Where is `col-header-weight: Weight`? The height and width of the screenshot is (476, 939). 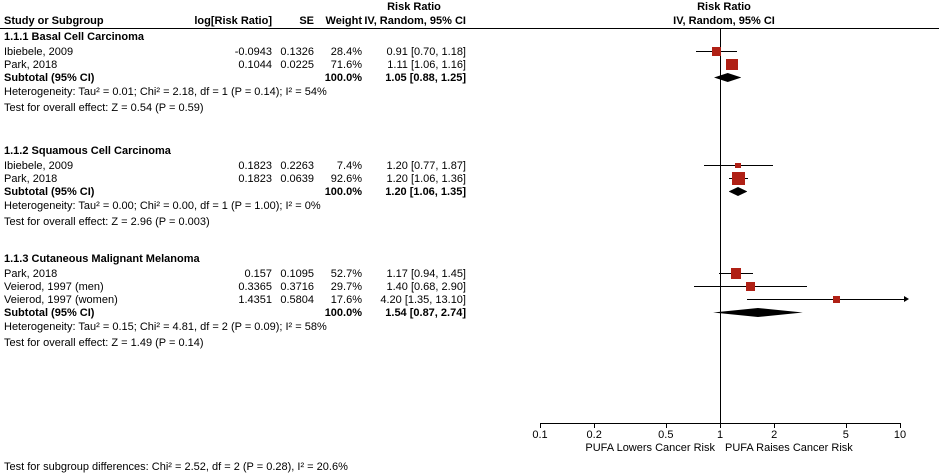
col-header-weight: Weight is located at coordinates (343, 20).